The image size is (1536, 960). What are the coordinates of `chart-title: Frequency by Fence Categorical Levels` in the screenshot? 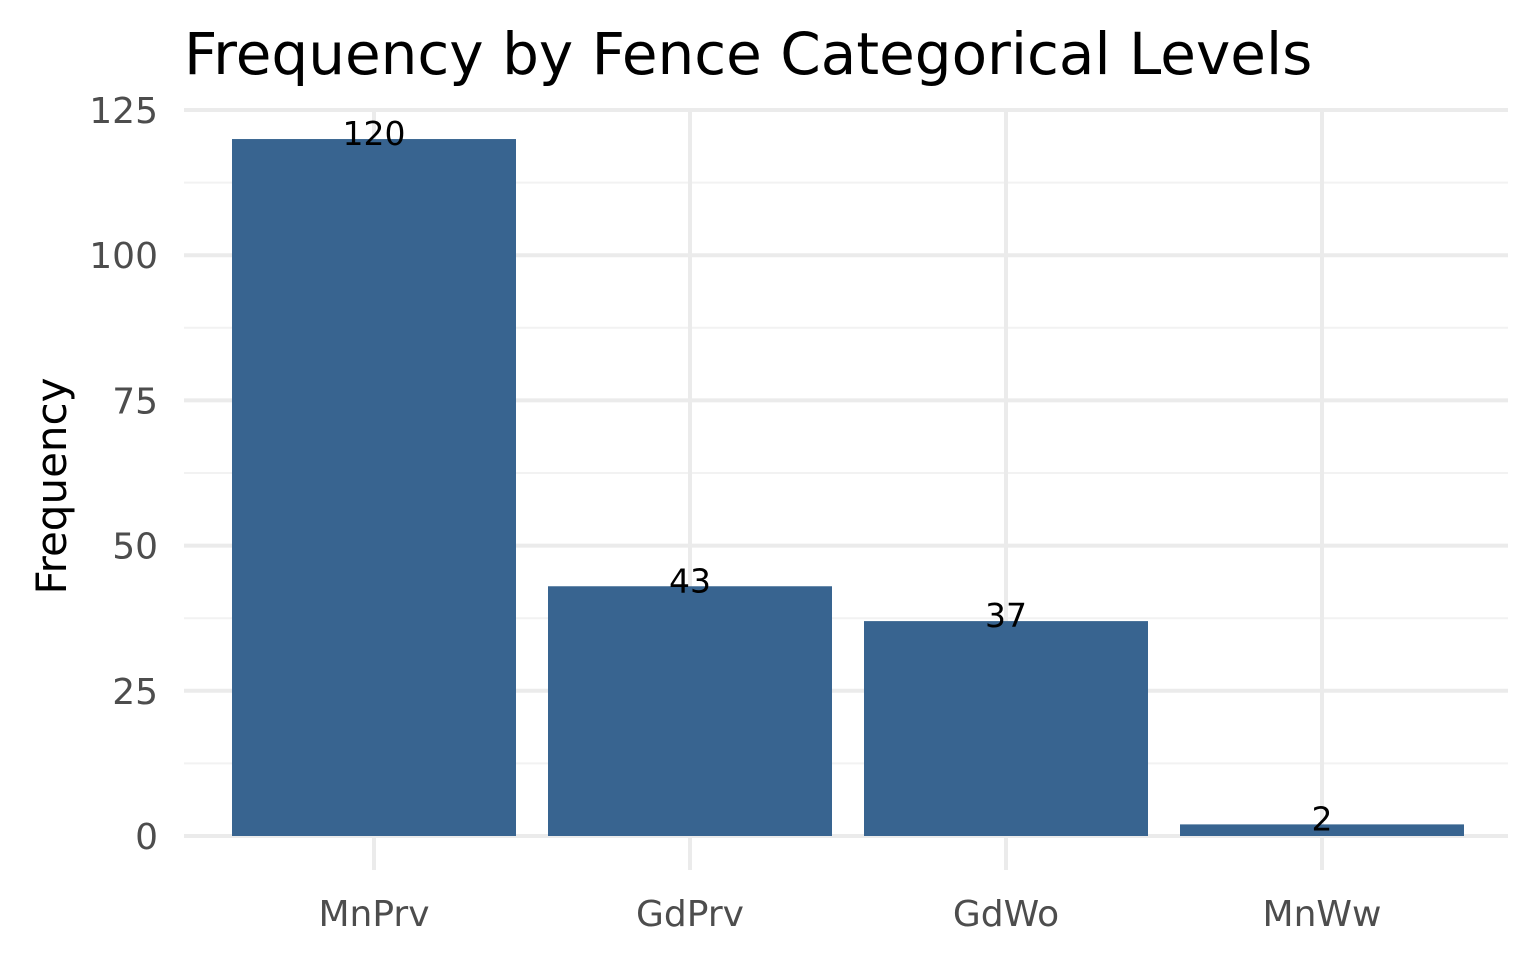 It's located at (748, 54).